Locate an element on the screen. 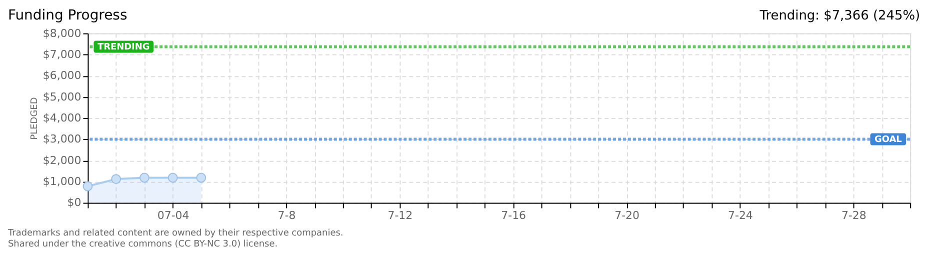  y-tick-label: $7,000 is located at coordinates (62, 54).